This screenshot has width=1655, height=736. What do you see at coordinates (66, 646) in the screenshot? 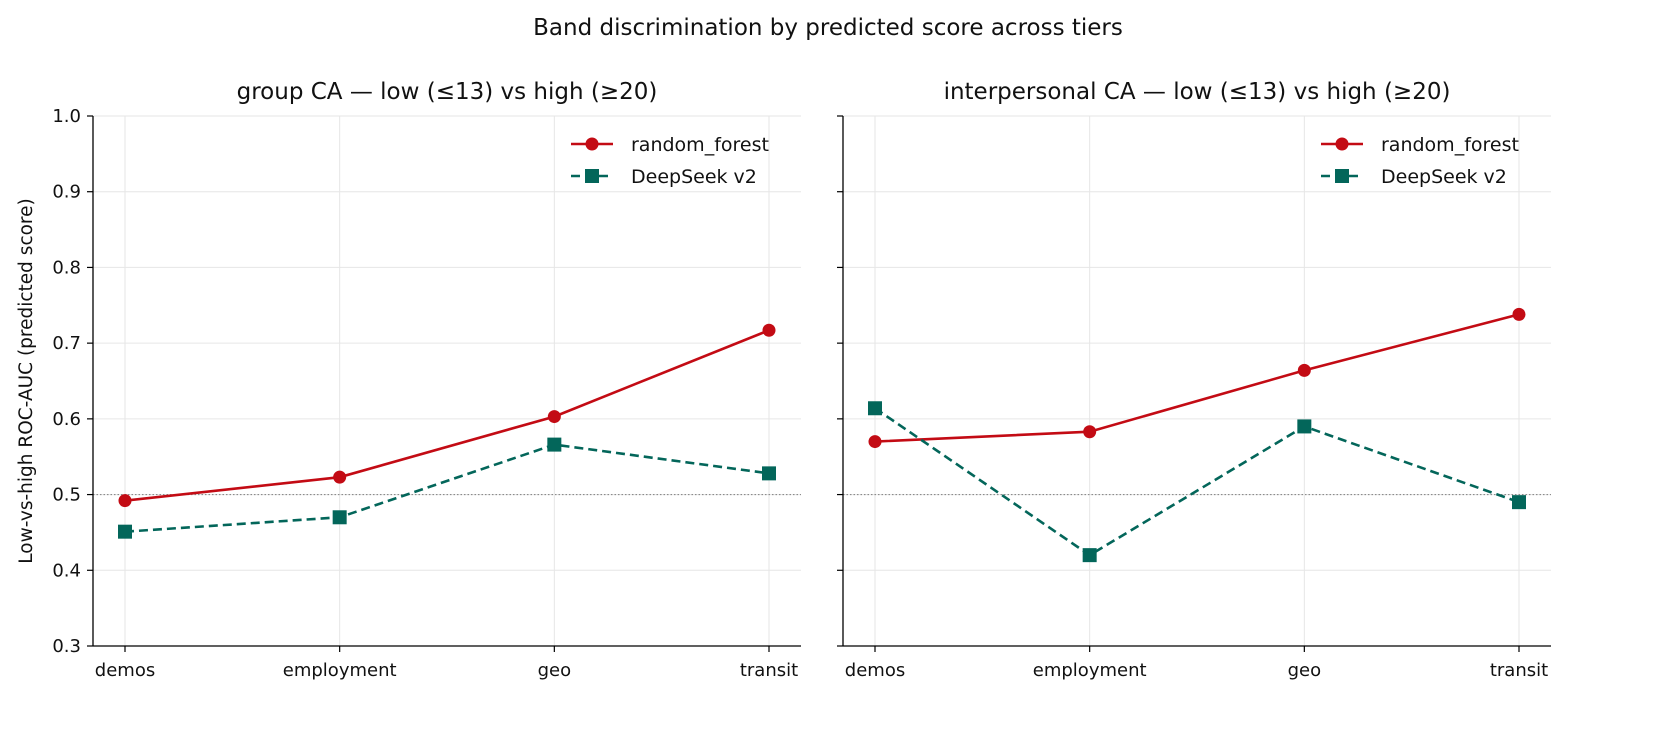
I see `y-tick-label: 0.3` at bounding box center [66, 646].